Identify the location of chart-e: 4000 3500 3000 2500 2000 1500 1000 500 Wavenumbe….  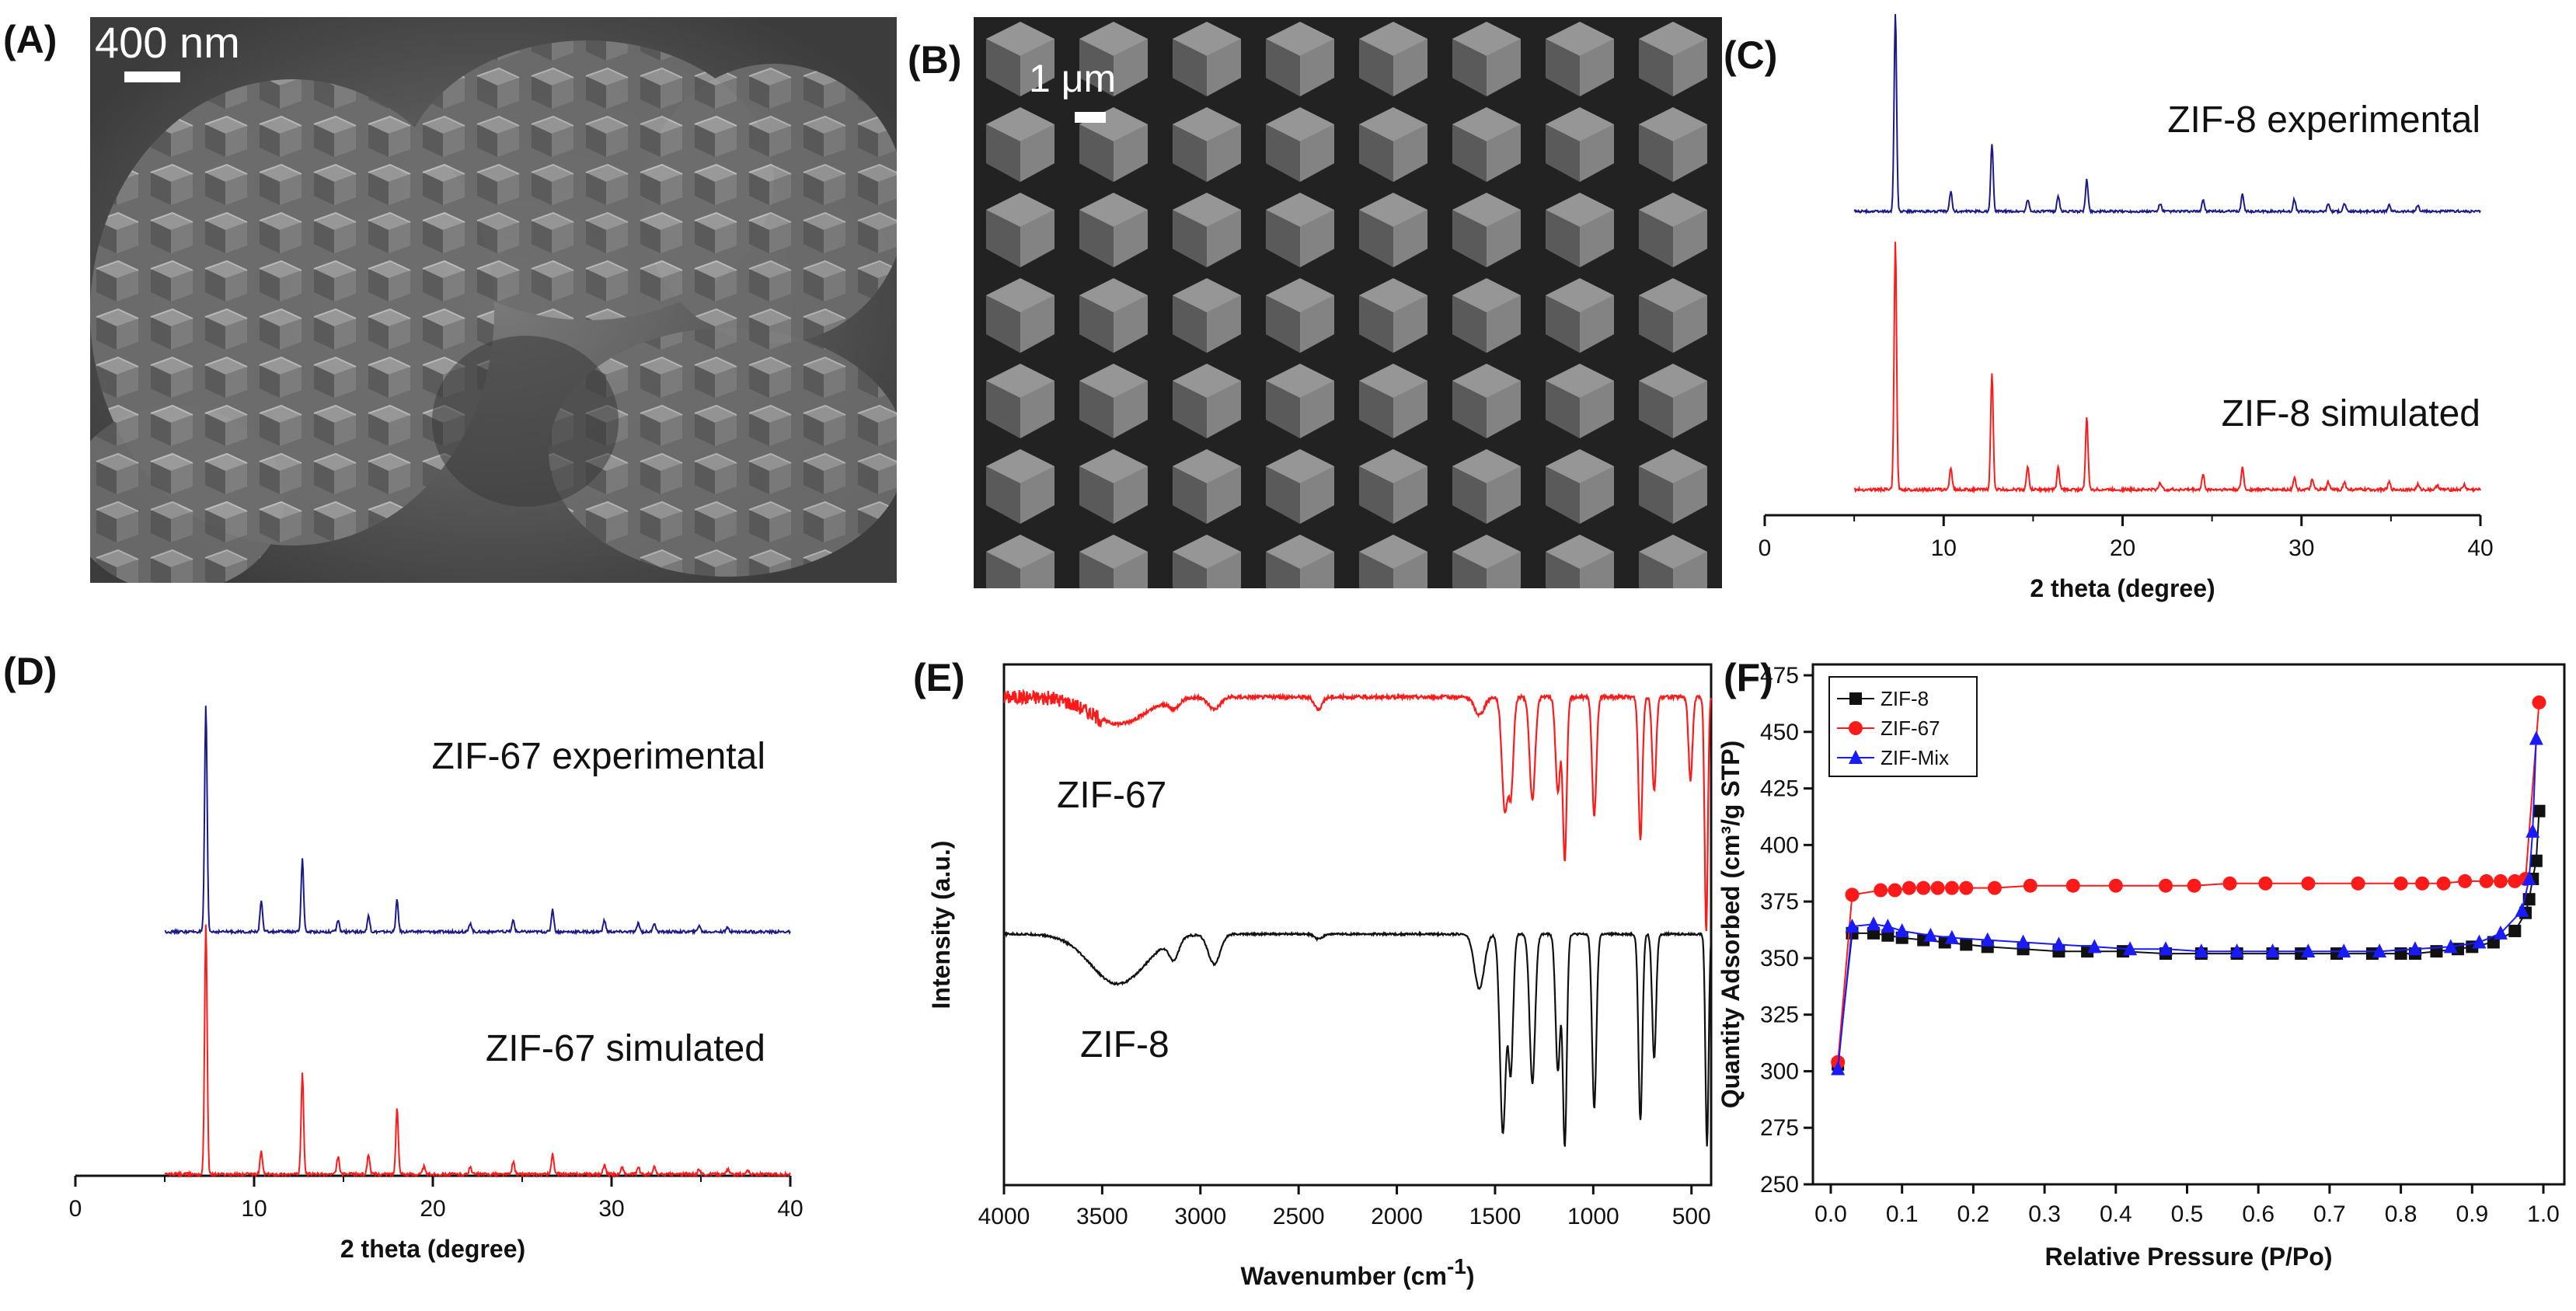
(1320, 977).